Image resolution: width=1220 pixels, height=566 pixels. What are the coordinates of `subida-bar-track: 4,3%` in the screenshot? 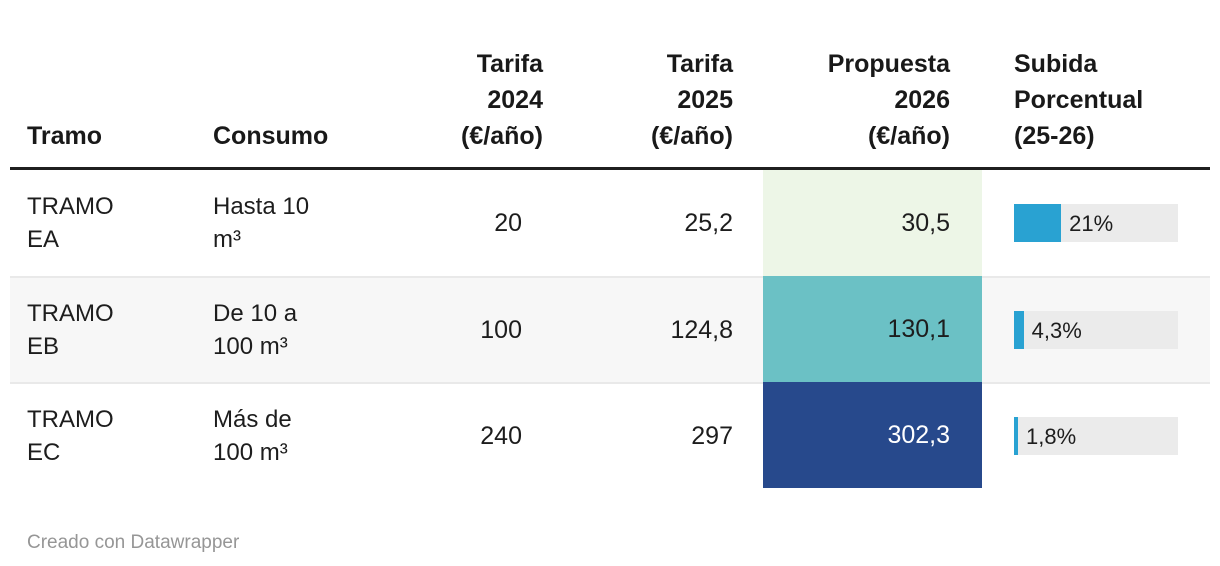 It's located at (1096, 330).